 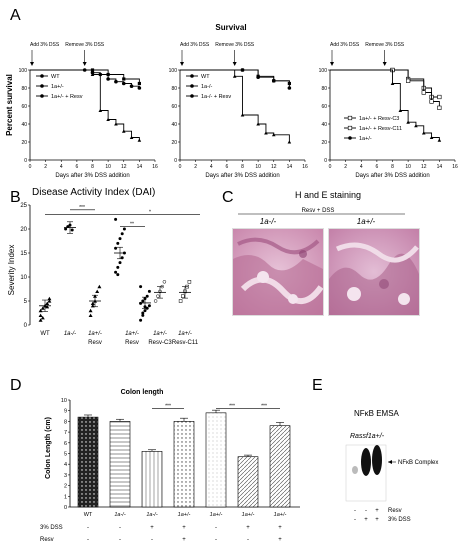 I want to click on remove-dss-label: Remove 3% DSS, so click(x=85, y=45).